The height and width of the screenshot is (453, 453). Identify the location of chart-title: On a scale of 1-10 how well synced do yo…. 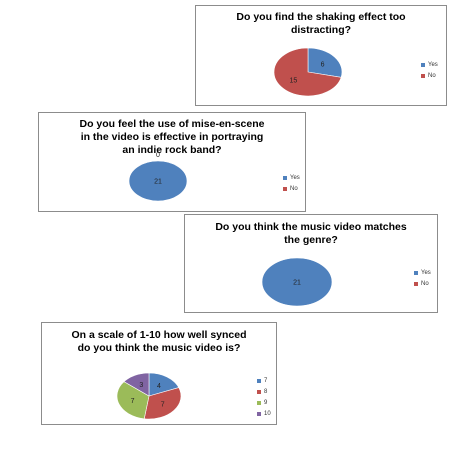
(159, 341).